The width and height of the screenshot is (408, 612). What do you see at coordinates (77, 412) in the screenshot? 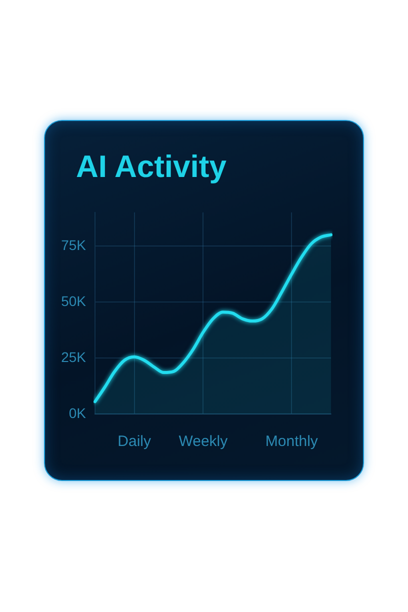
I see `y-tick-label: 0K` at bounding box center [77, 412].